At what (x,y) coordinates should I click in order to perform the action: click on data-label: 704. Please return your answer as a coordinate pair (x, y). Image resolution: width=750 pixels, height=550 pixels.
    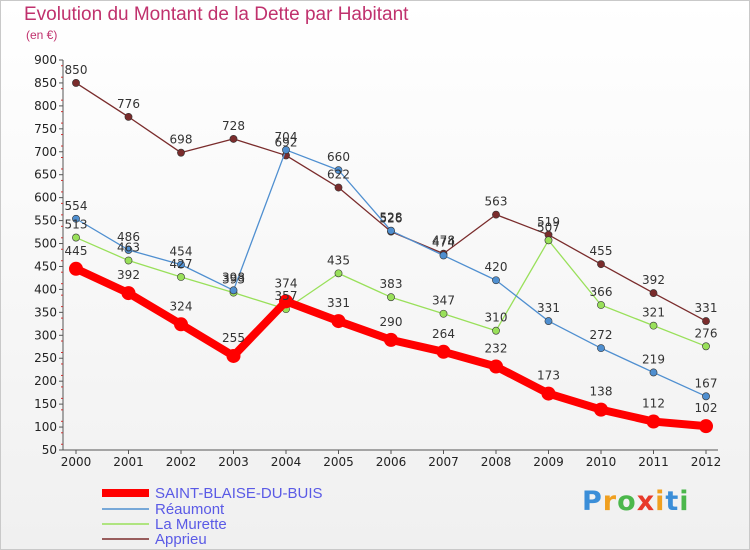
    Looking at the image, I should click on (286, 137).